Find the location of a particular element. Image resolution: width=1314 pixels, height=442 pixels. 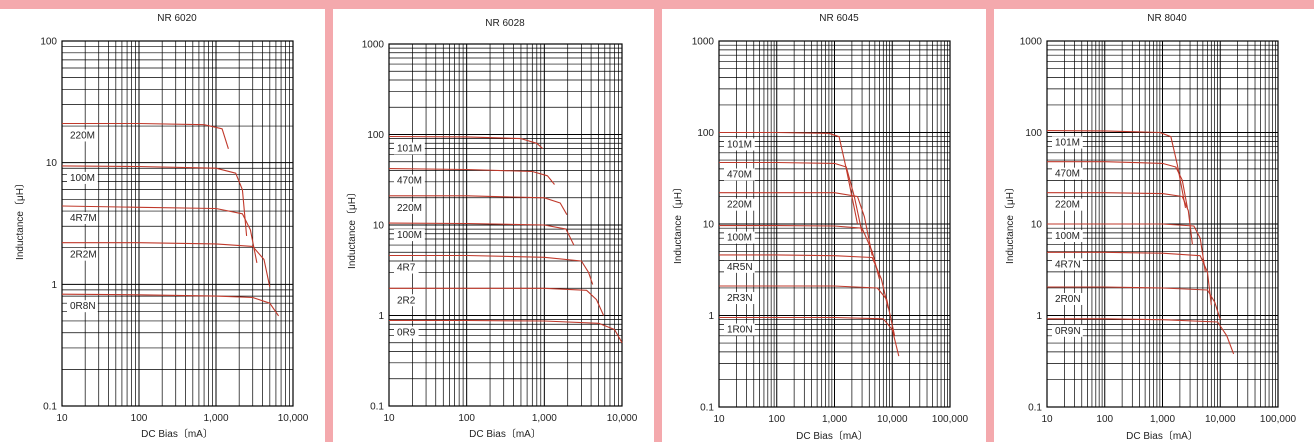

series-label: 0R9N is located at coordinates (1068, 331).